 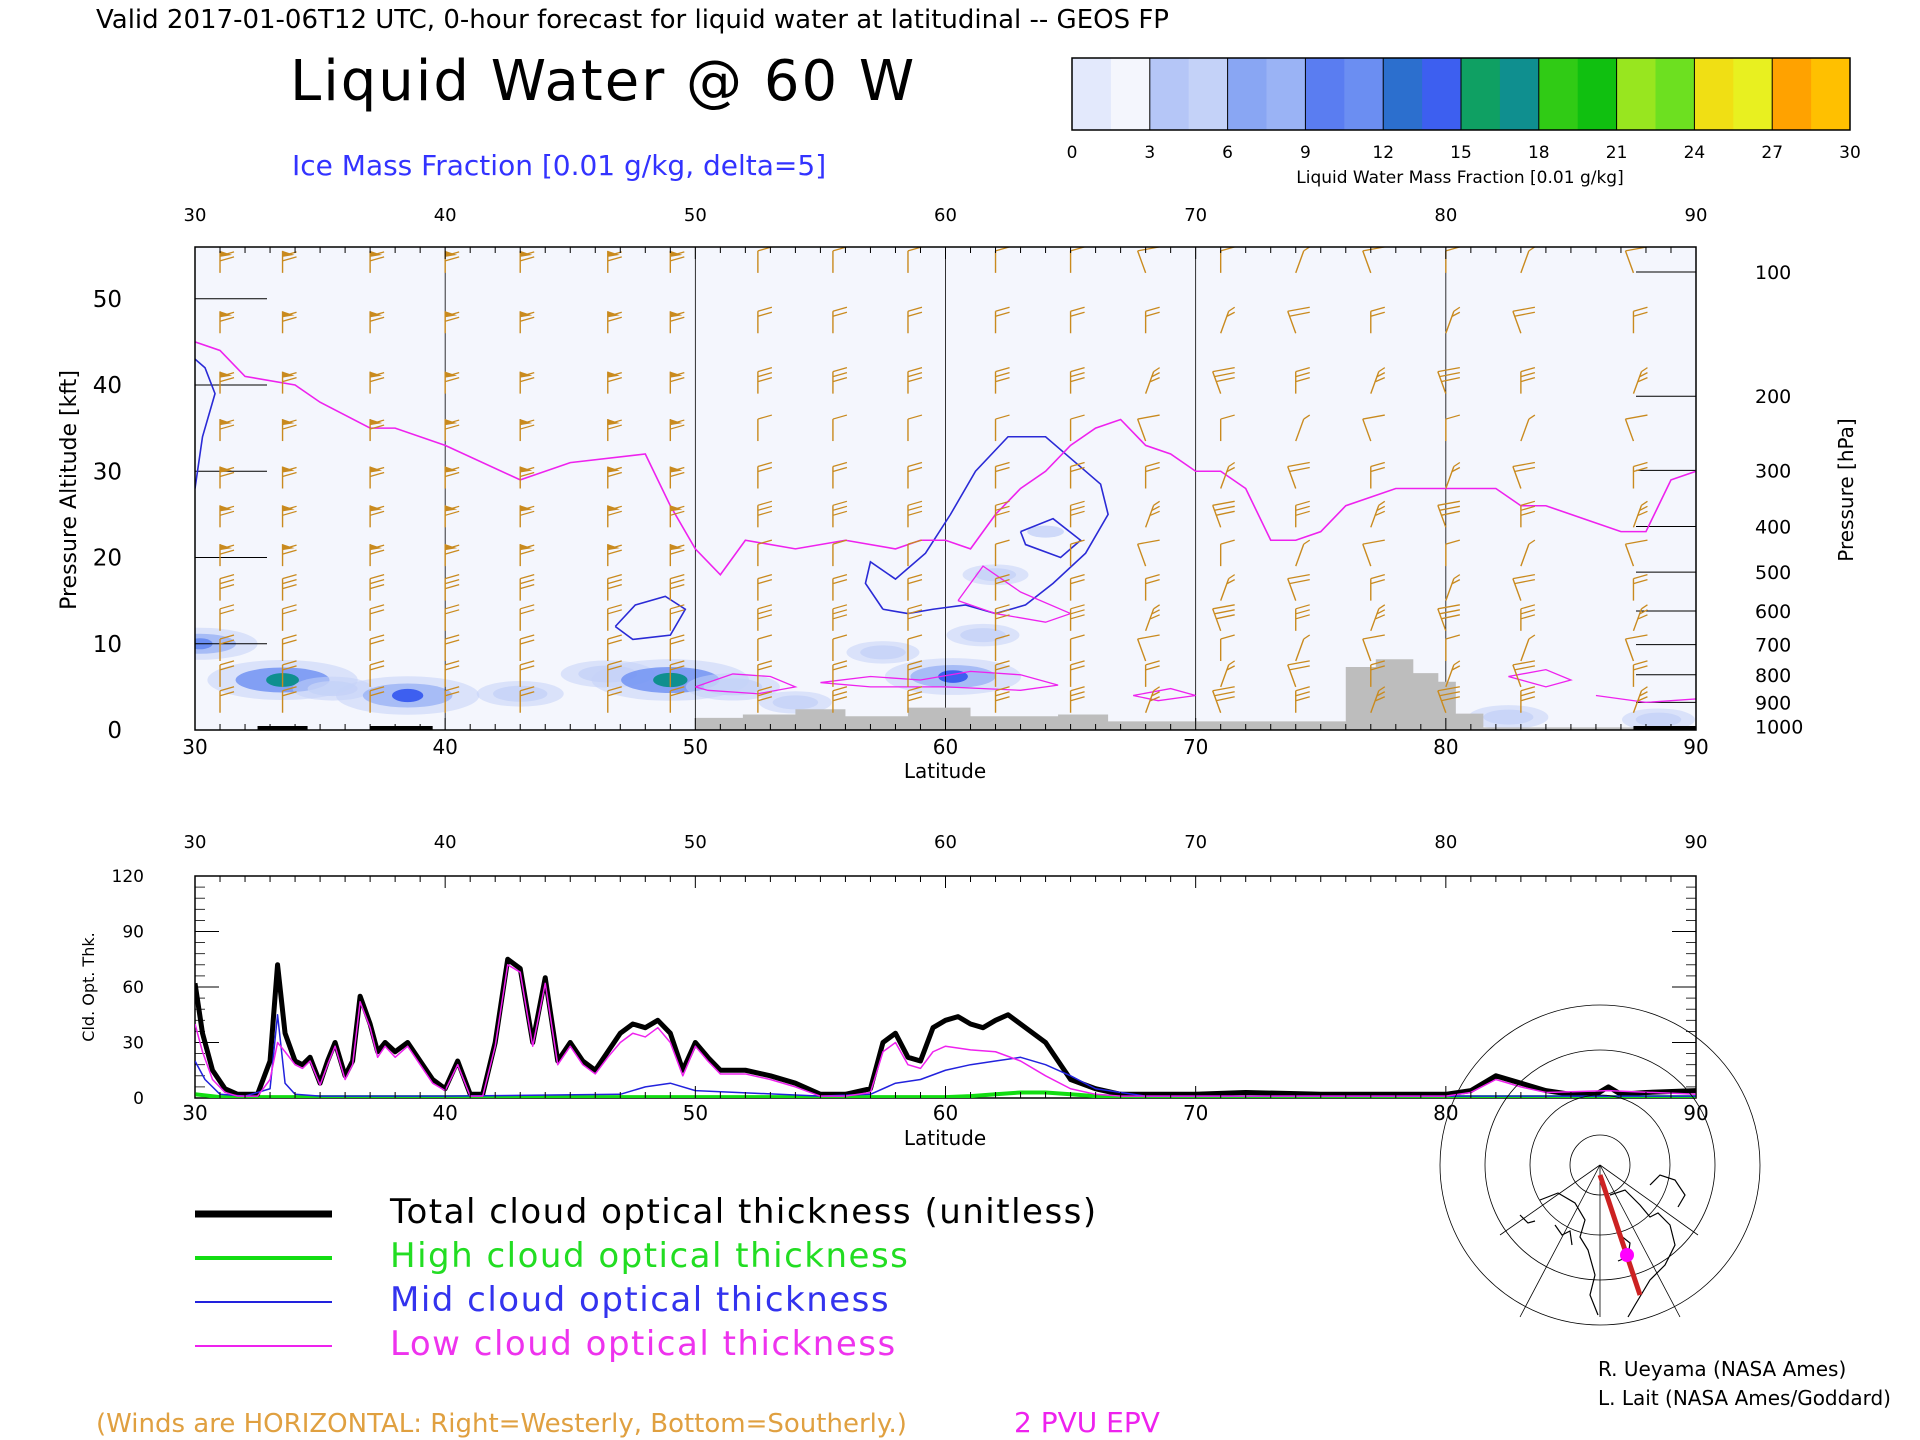 I want to click on map-section-line, so click(x=1620, y=1235).